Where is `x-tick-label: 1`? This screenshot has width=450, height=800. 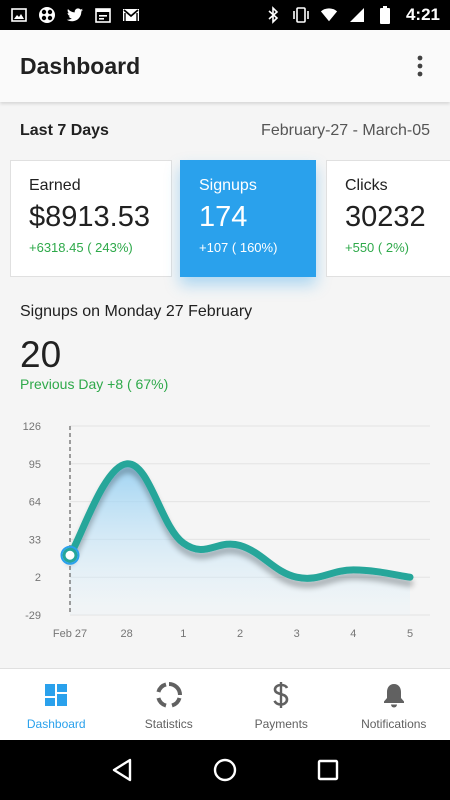 x-tick-label: 1 is located at coordinates (183, 634).